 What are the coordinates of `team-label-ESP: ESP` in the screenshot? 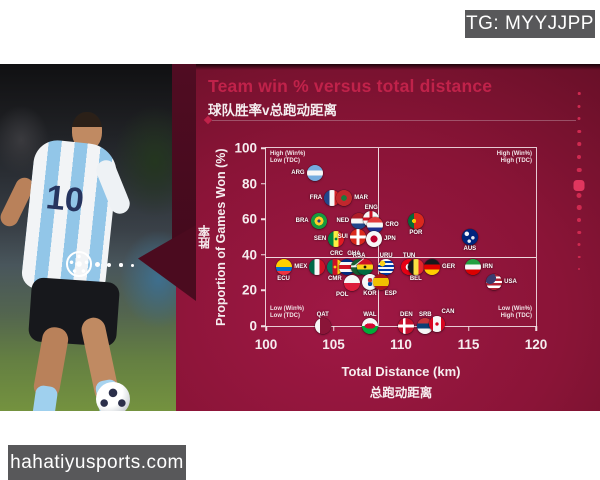 It's located at (390, 293).